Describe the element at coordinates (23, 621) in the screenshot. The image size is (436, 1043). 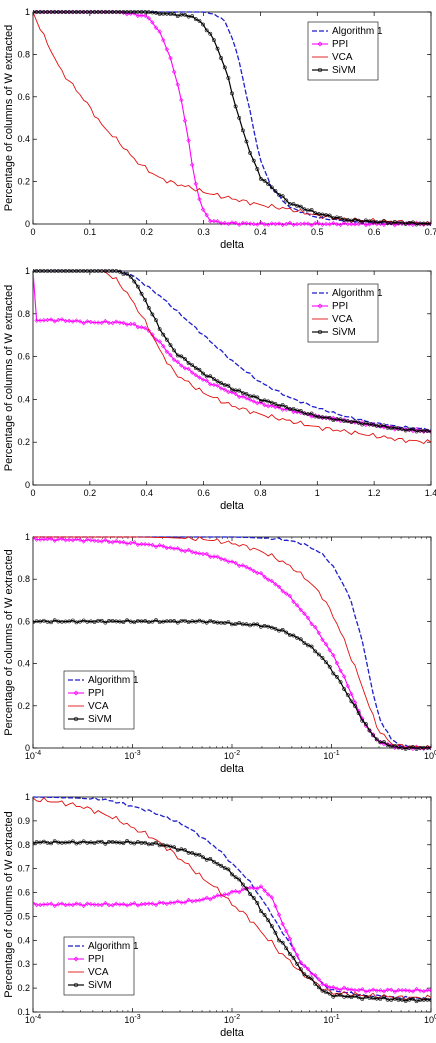
I see `y-tick-label: 0.6` at that location.